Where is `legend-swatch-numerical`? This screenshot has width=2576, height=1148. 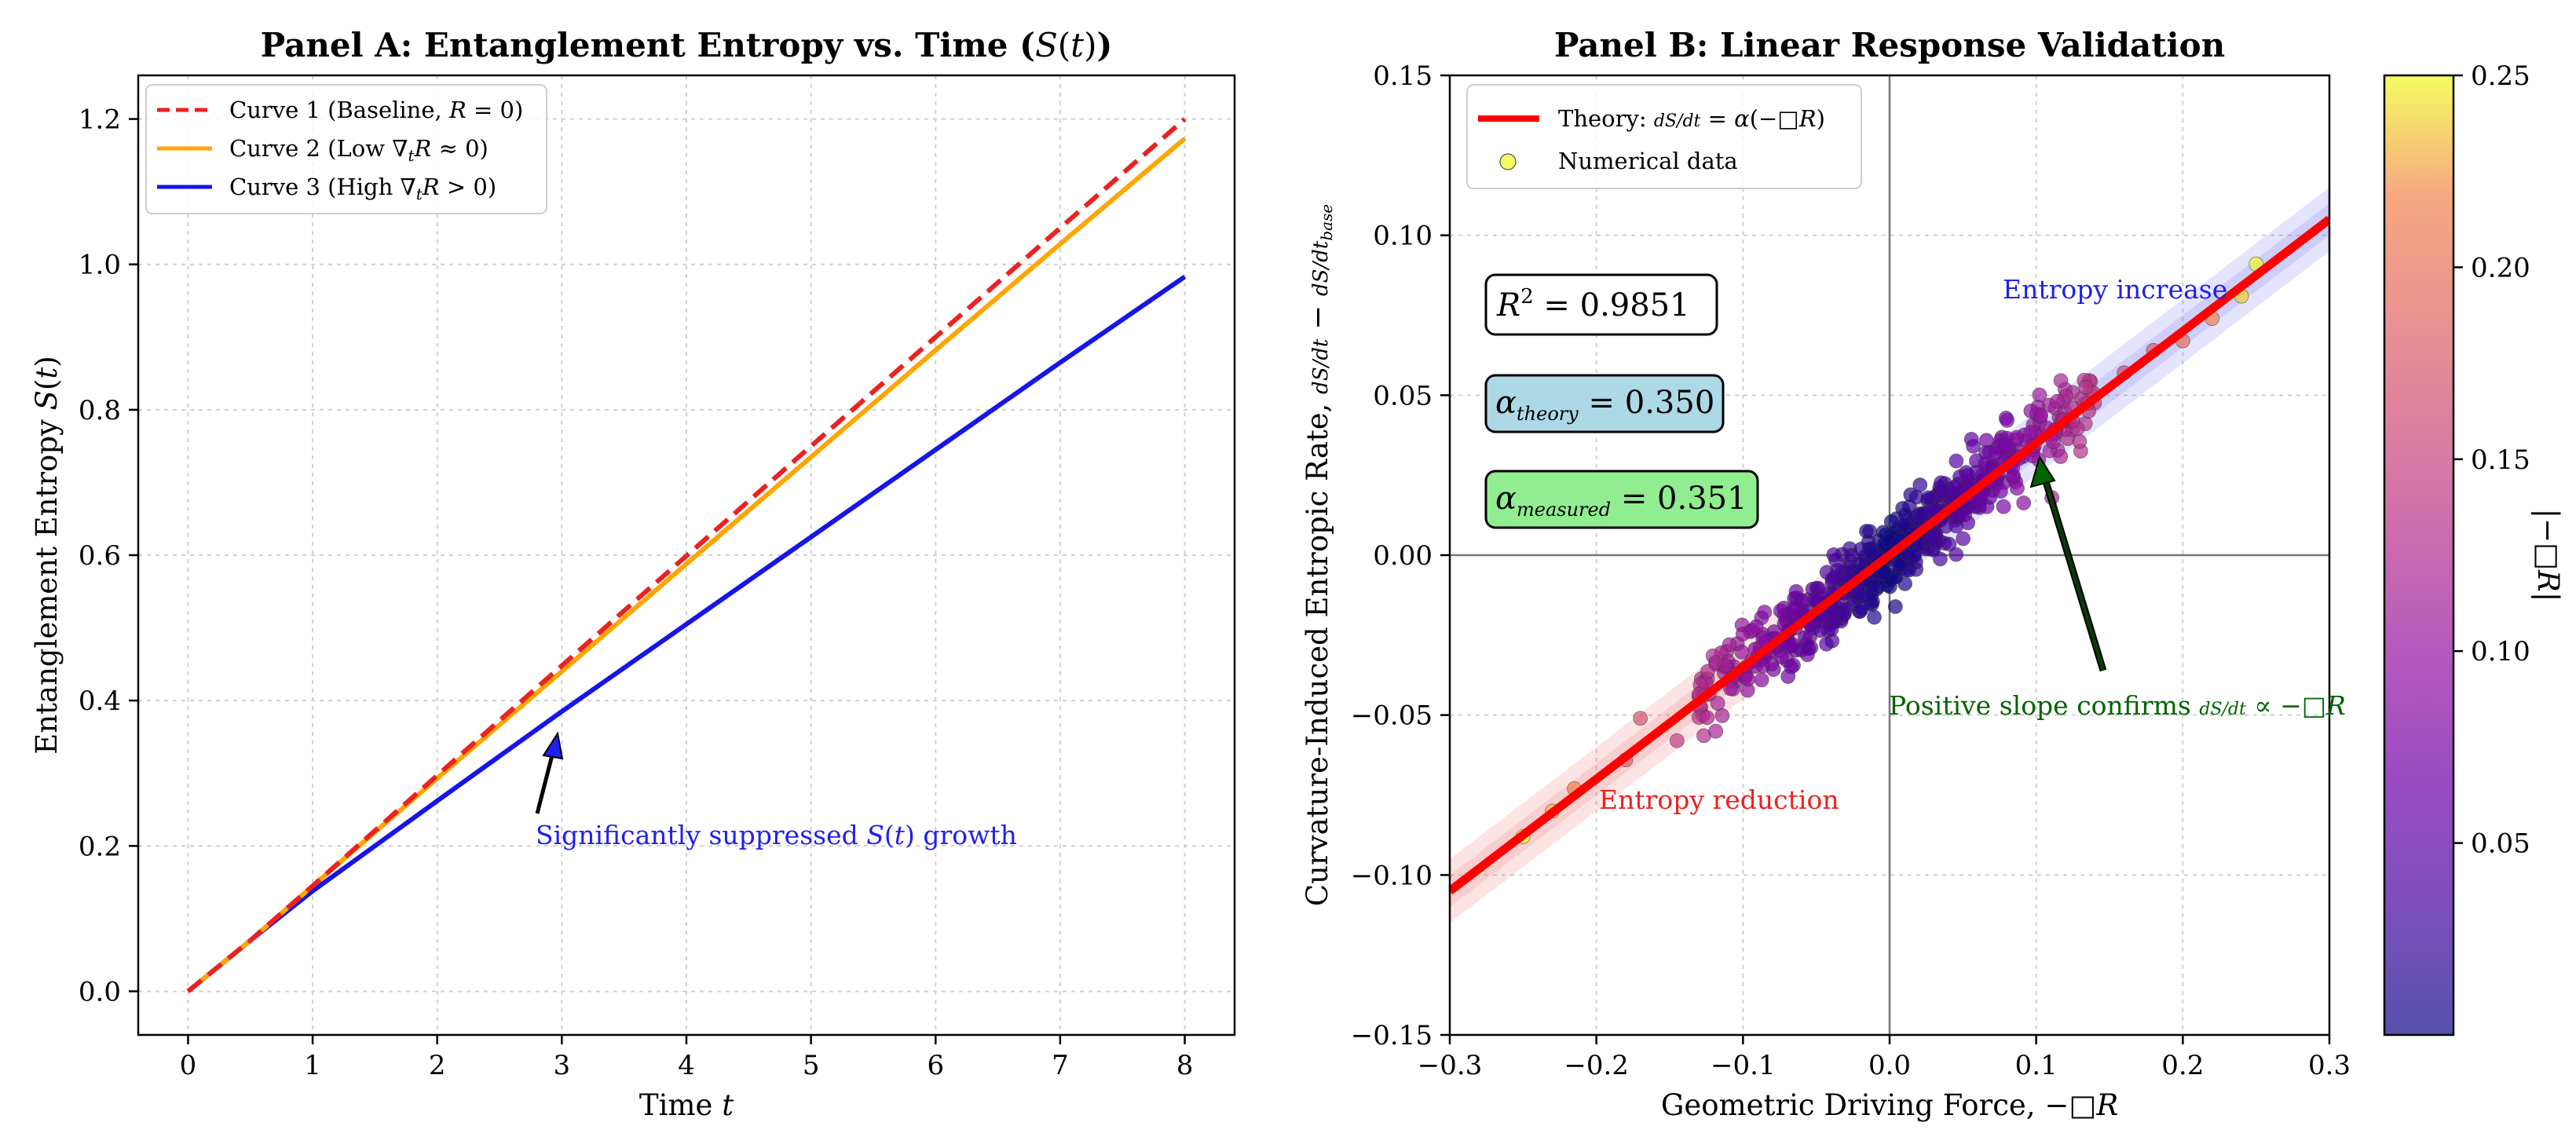 legend-swatch-numerical is located at coordinates (1508, 162).